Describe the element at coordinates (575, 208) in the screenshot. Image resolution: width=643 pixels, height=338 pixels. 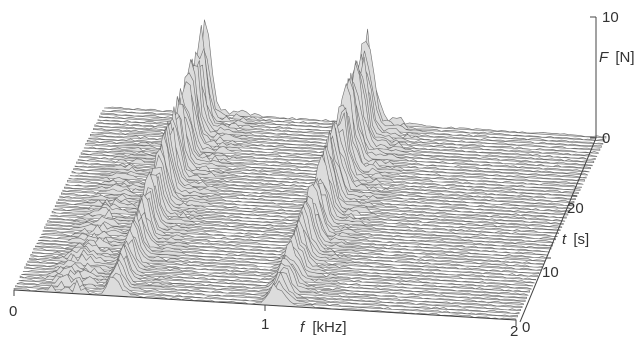
I see `t-tick-label-20: 20` at that location.